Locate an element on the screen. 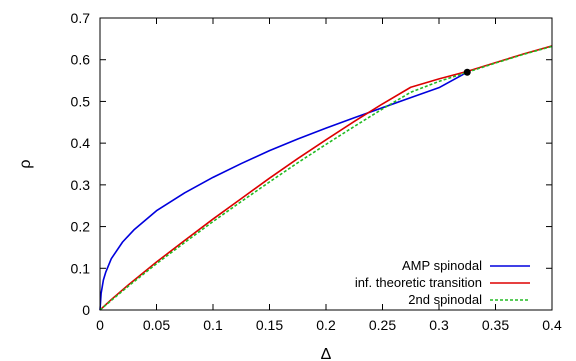 Image resolution: width=576 pixels, height=361 pixels. legend-label-3: 2nd spinodal is located at coordinates (445, 299).